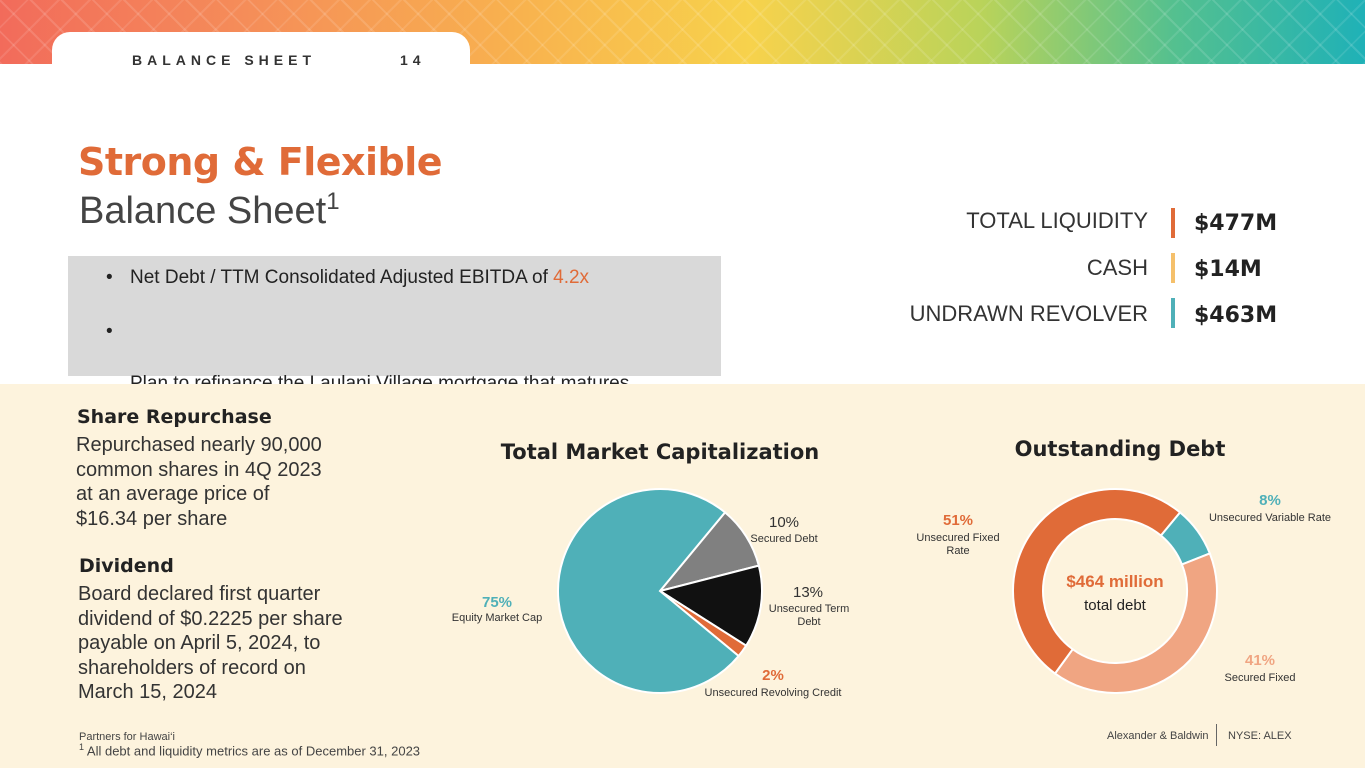 This screenshot has height=768, width=1365. What do you see at coordinates (1270, 518) in the screenshot?
I see `variable-rate-name-label: Unsecured Variable Rate` at bounding box center [1270, 518].